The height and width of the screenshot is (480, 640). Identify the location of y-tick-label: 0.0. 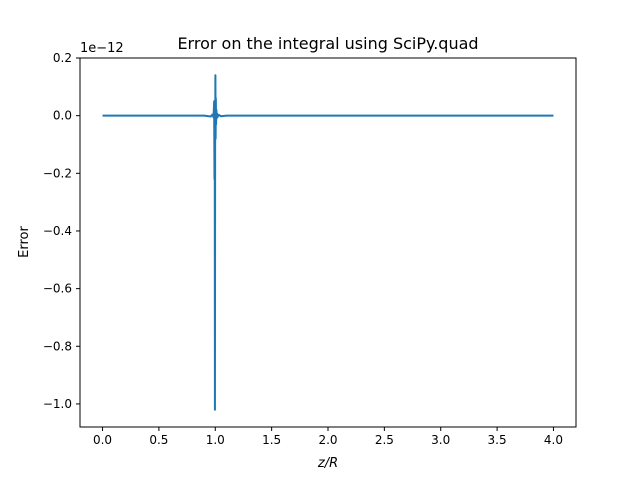
(62, 116).